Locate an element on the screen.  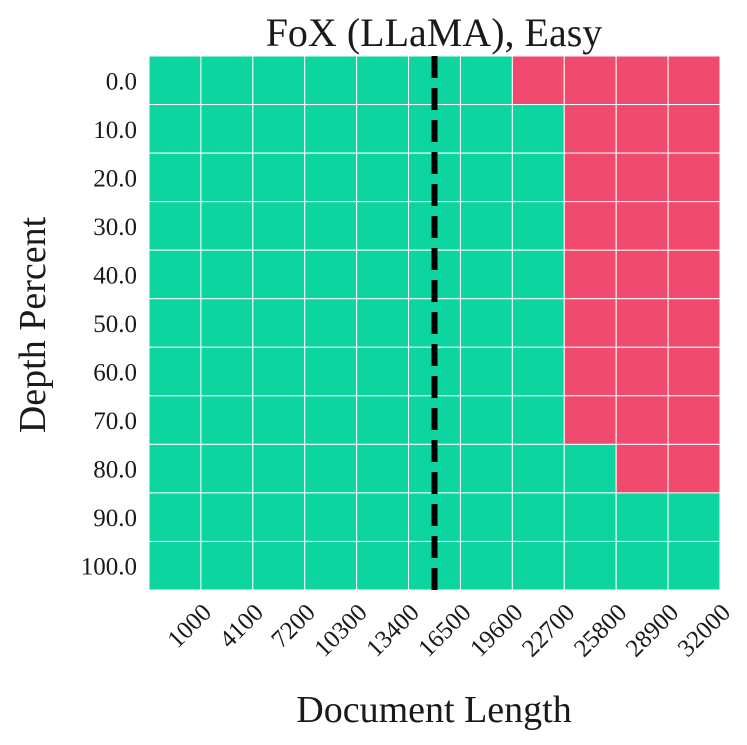
y-axis-label: Depth Percent is located at coordinates (33, 324).